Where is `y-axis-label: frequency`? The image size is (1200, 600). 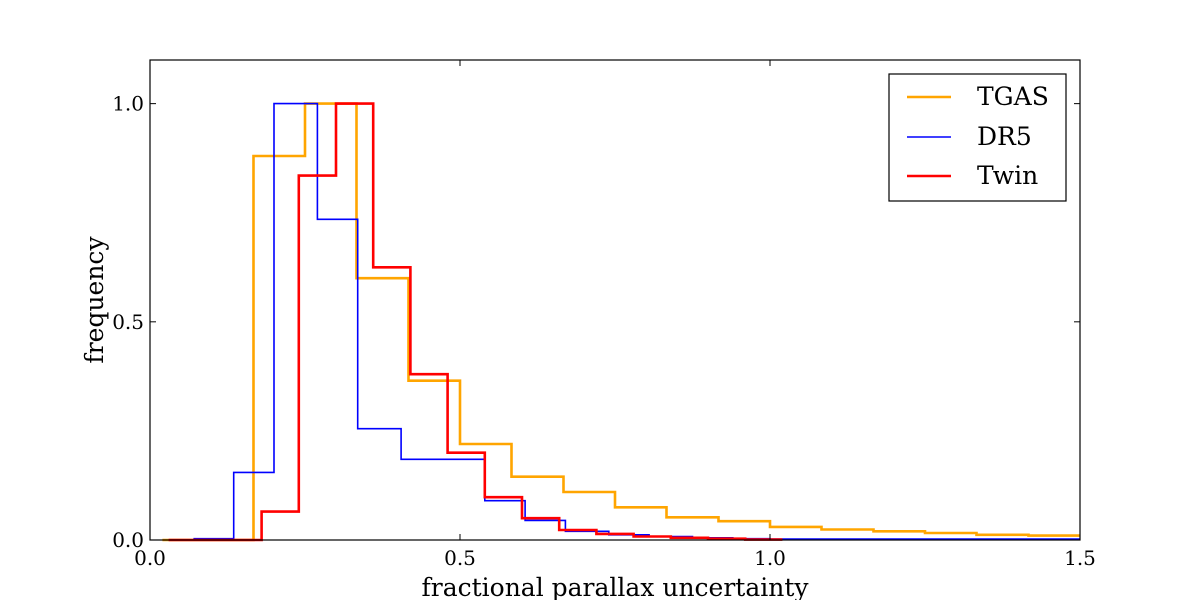 y-axis-label: frequency is located at coordinates (94, 300).